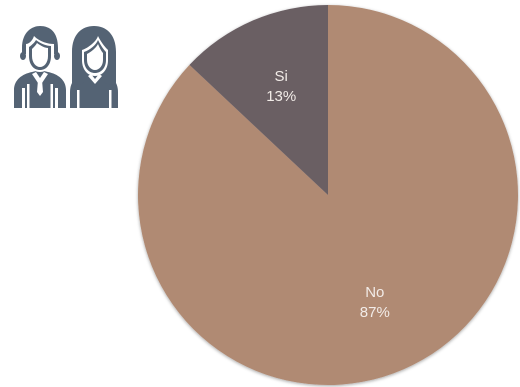 Image resolution: width=520 pixels, height=387 pixels. What do you see at coordinates (281, 76) in the screenshot?
I see `slice-label-si: Si` at bounding box center [281, 76].